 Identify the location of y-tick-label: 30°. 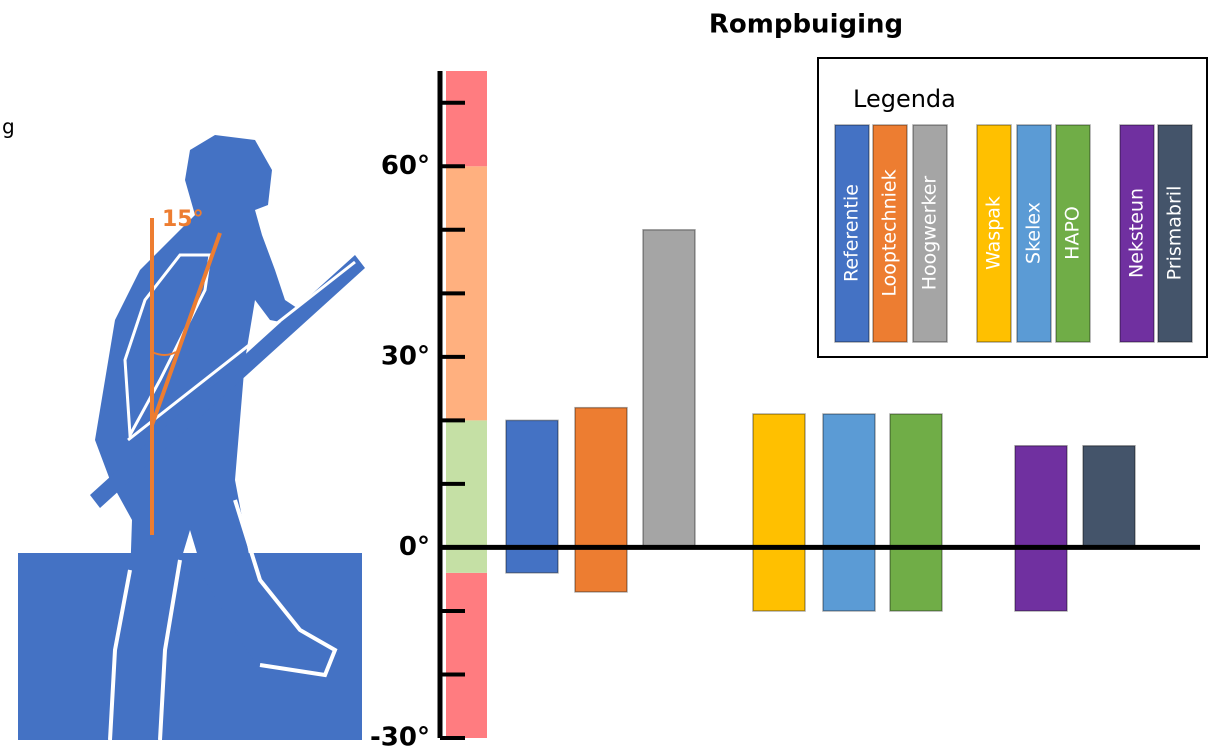
(405, 356).